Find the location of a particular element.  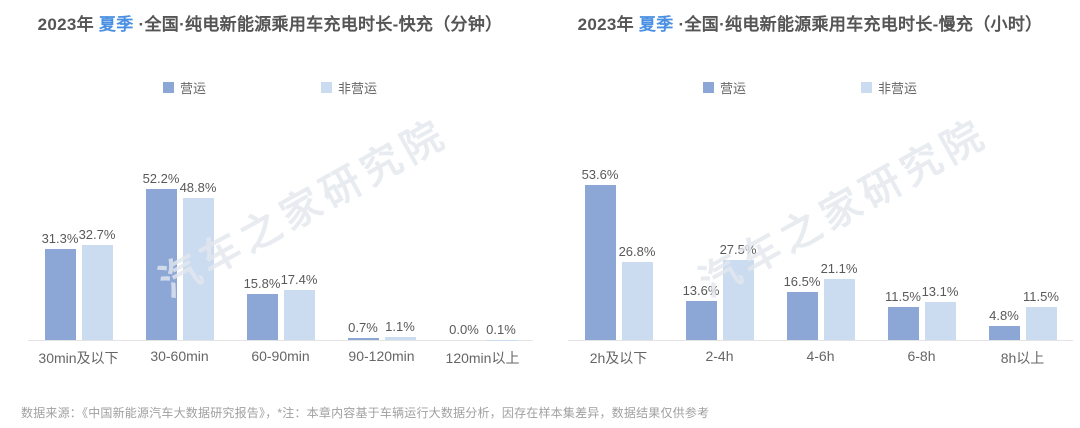

value-label: 15.8% is located at coordinates (262, 284).